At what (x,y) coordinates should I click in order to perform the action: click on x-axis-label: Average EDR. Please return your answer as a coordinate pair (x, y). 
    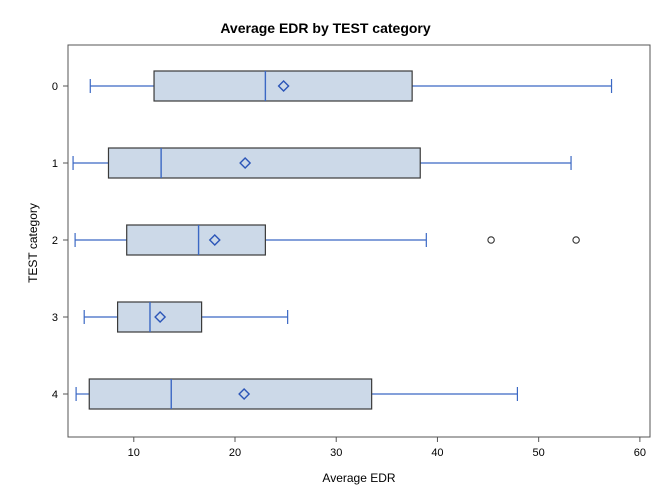
    Looking at the image, I should click on (359, 478).